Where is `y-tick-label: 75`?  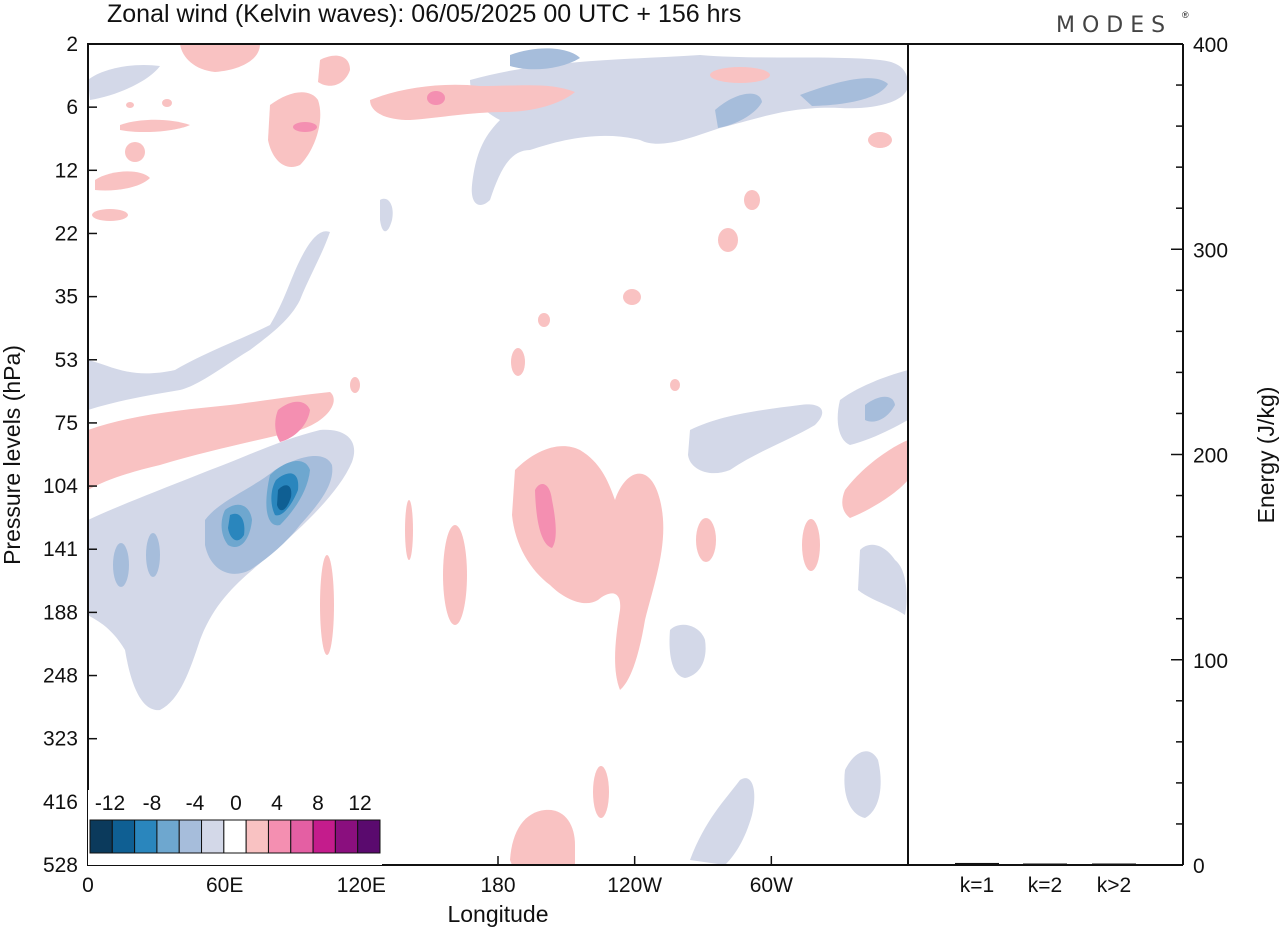 y-tick-label: 75 is located at coordinates (66, 423).